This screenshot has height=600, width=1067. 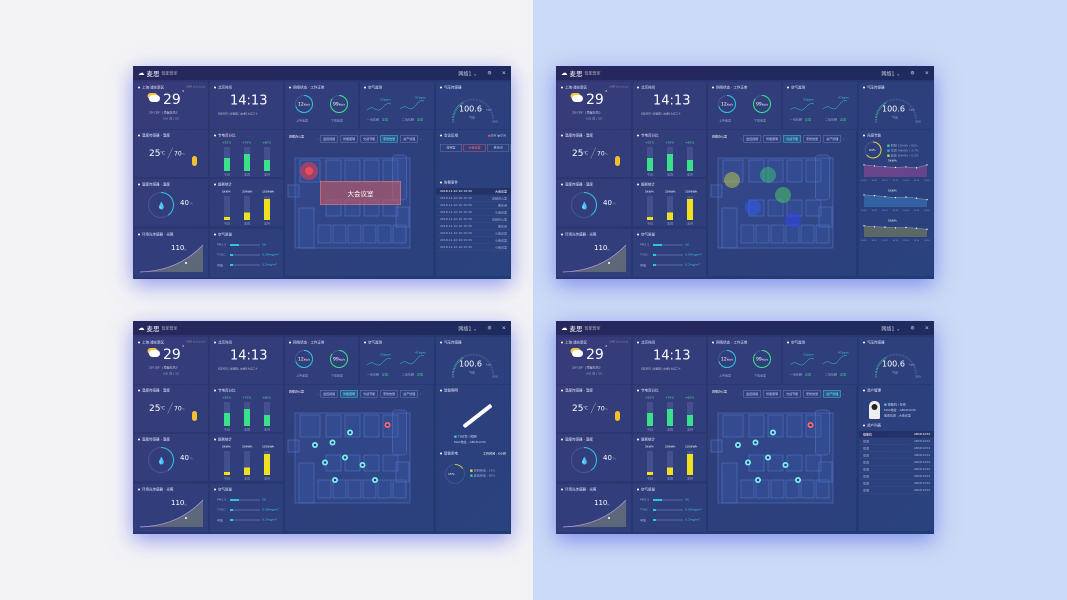 What do you see at coordinates (668, 520) in the screenshot?
I see `airq-bar` at bounding box center [668, 520].